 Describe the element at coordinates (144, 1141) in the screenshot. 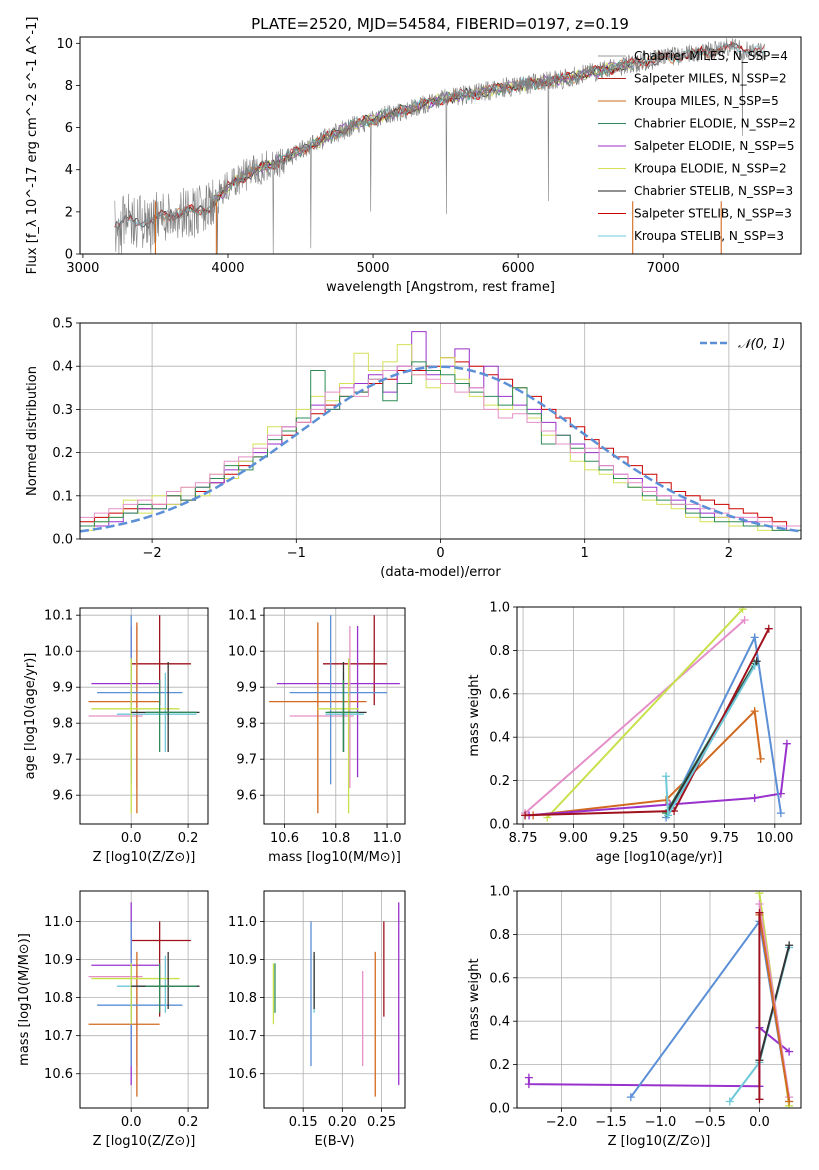

I see `x-axis-label: Z [log10(Z/Z⊙)]` at that location.